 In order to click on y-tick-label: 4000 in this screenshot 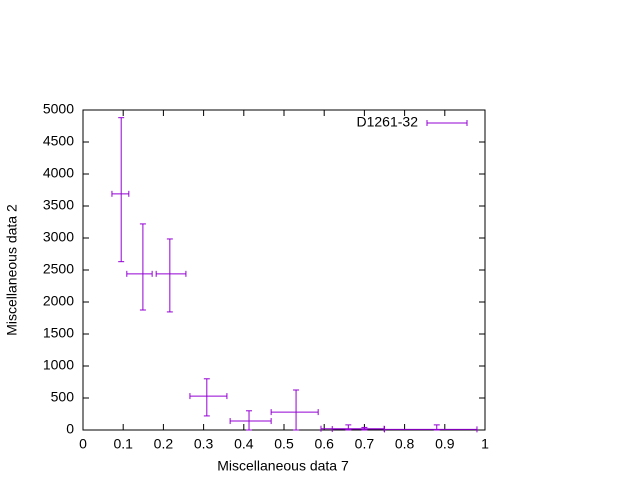, I will do `click(58, 173)`.